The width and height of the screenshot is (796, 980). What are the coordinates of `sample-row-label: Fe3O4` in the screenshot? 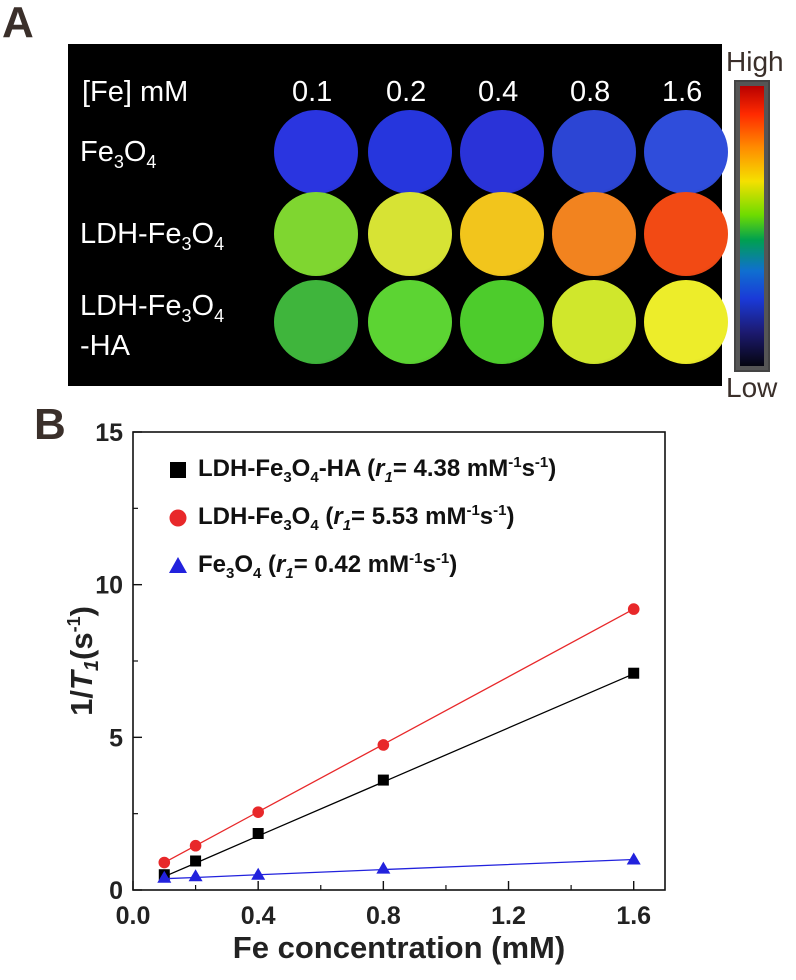 It's located at (118, 154).